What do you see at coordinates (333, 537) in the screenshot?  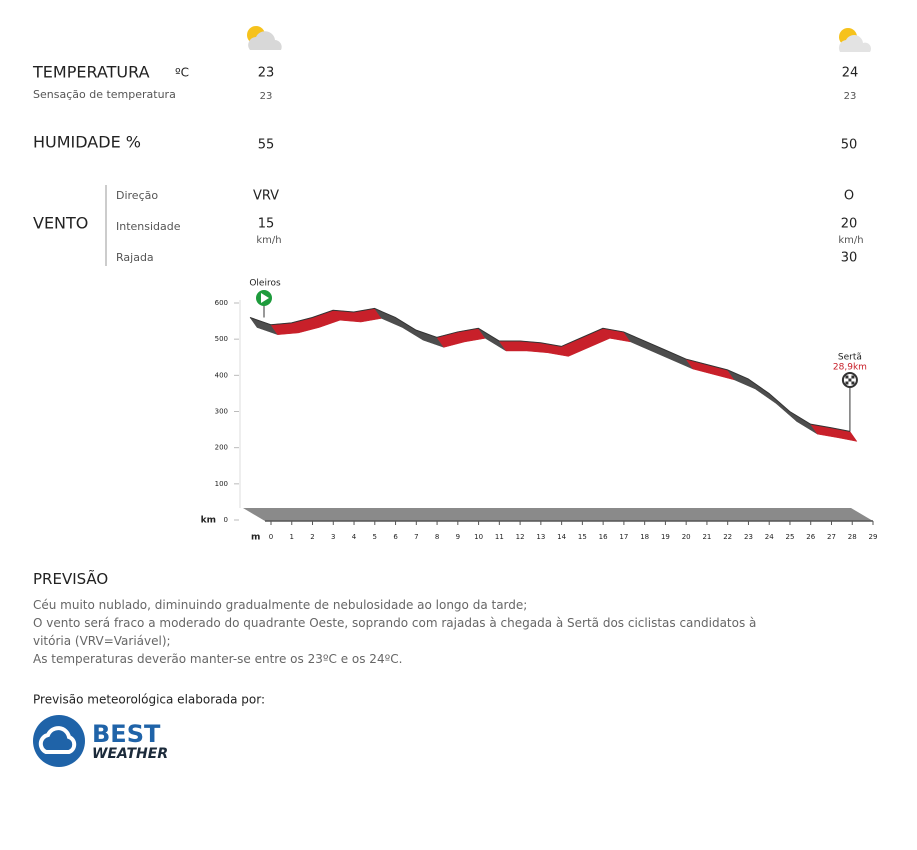 I see `x-tick-label: 3` at bounding box center [333, 537].